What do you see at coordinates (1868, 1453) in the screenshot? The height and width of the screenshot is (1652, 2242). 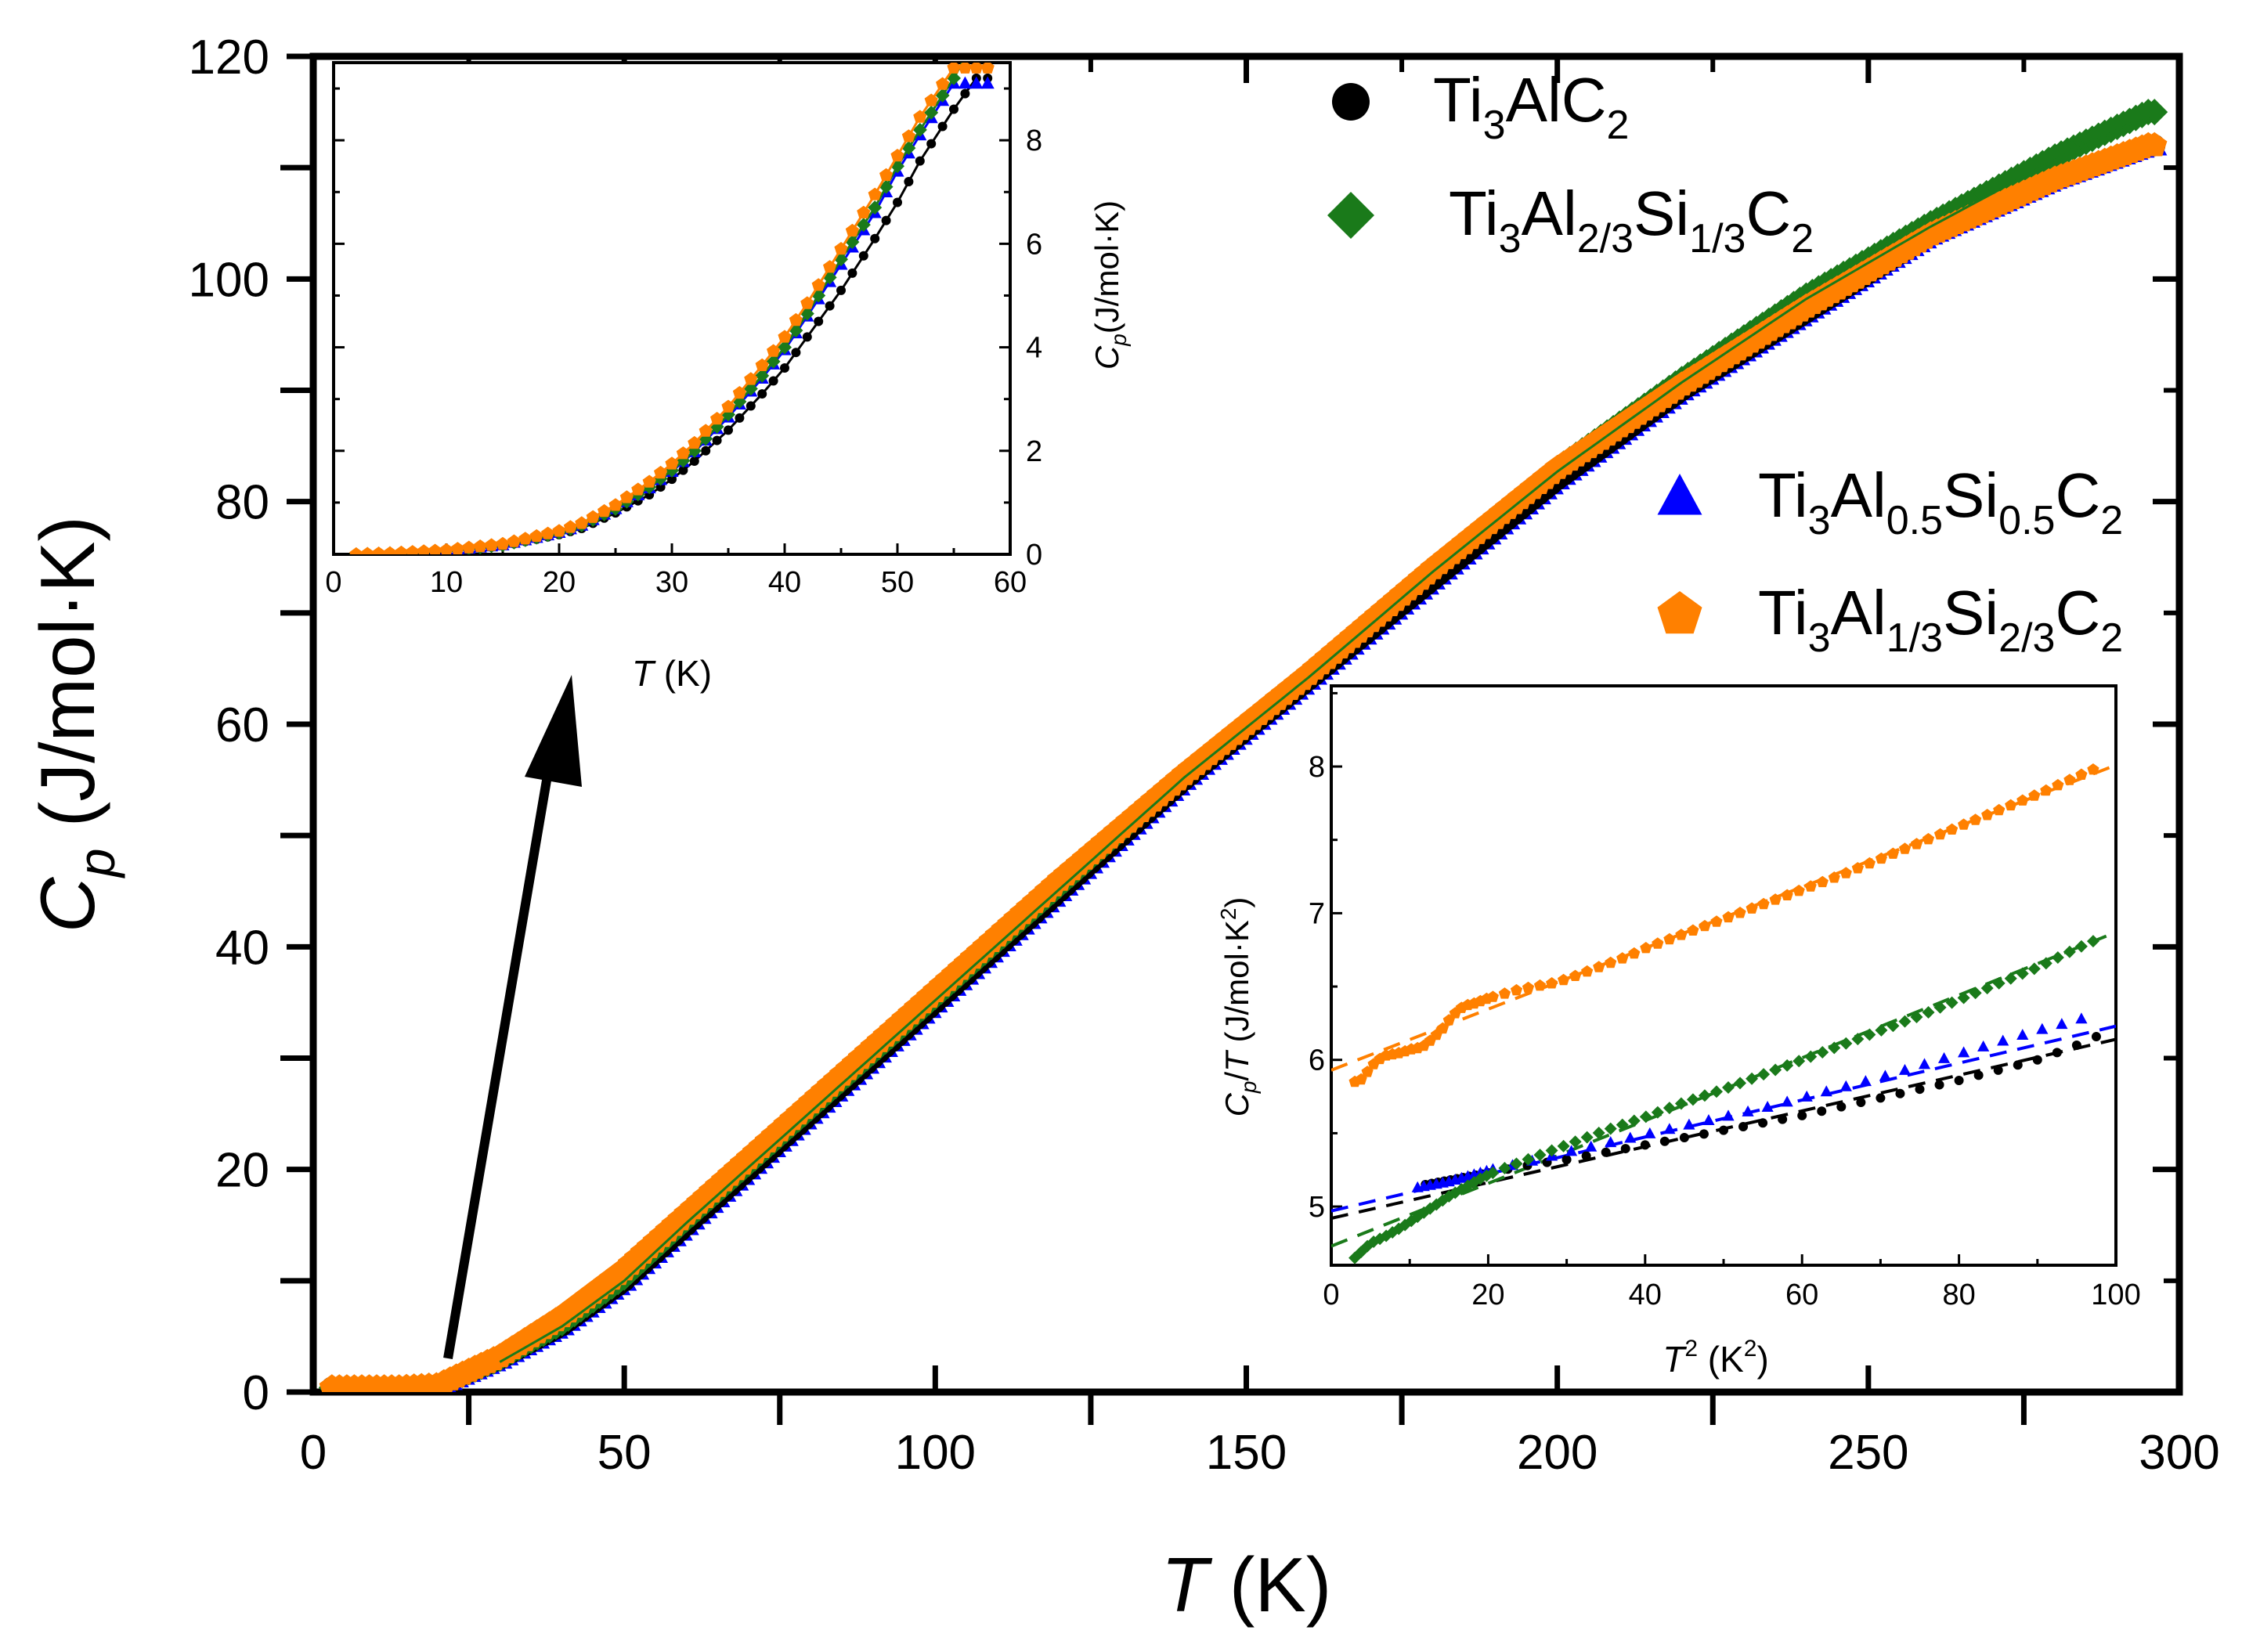 I see `x-tick-label: 250` at bounding box center [1868, 1453].